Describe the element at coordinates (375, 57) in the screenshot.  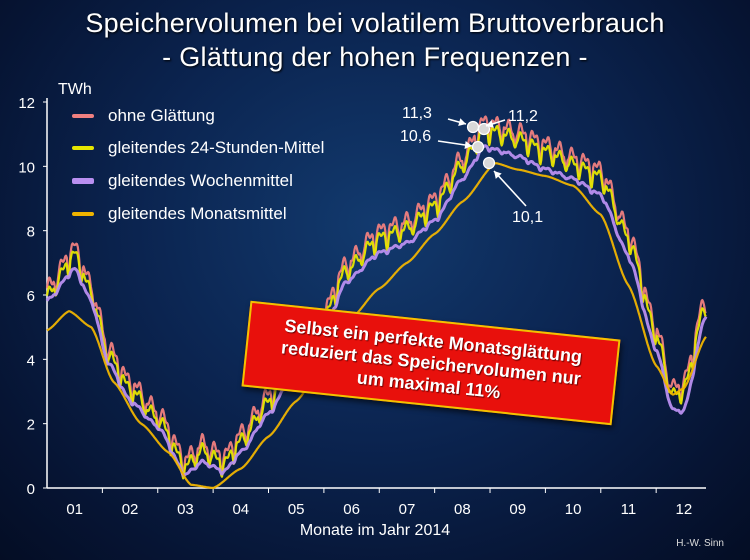
I see `chart-title-line-2: - Glättung der hohen Frequenzen -` at that location.